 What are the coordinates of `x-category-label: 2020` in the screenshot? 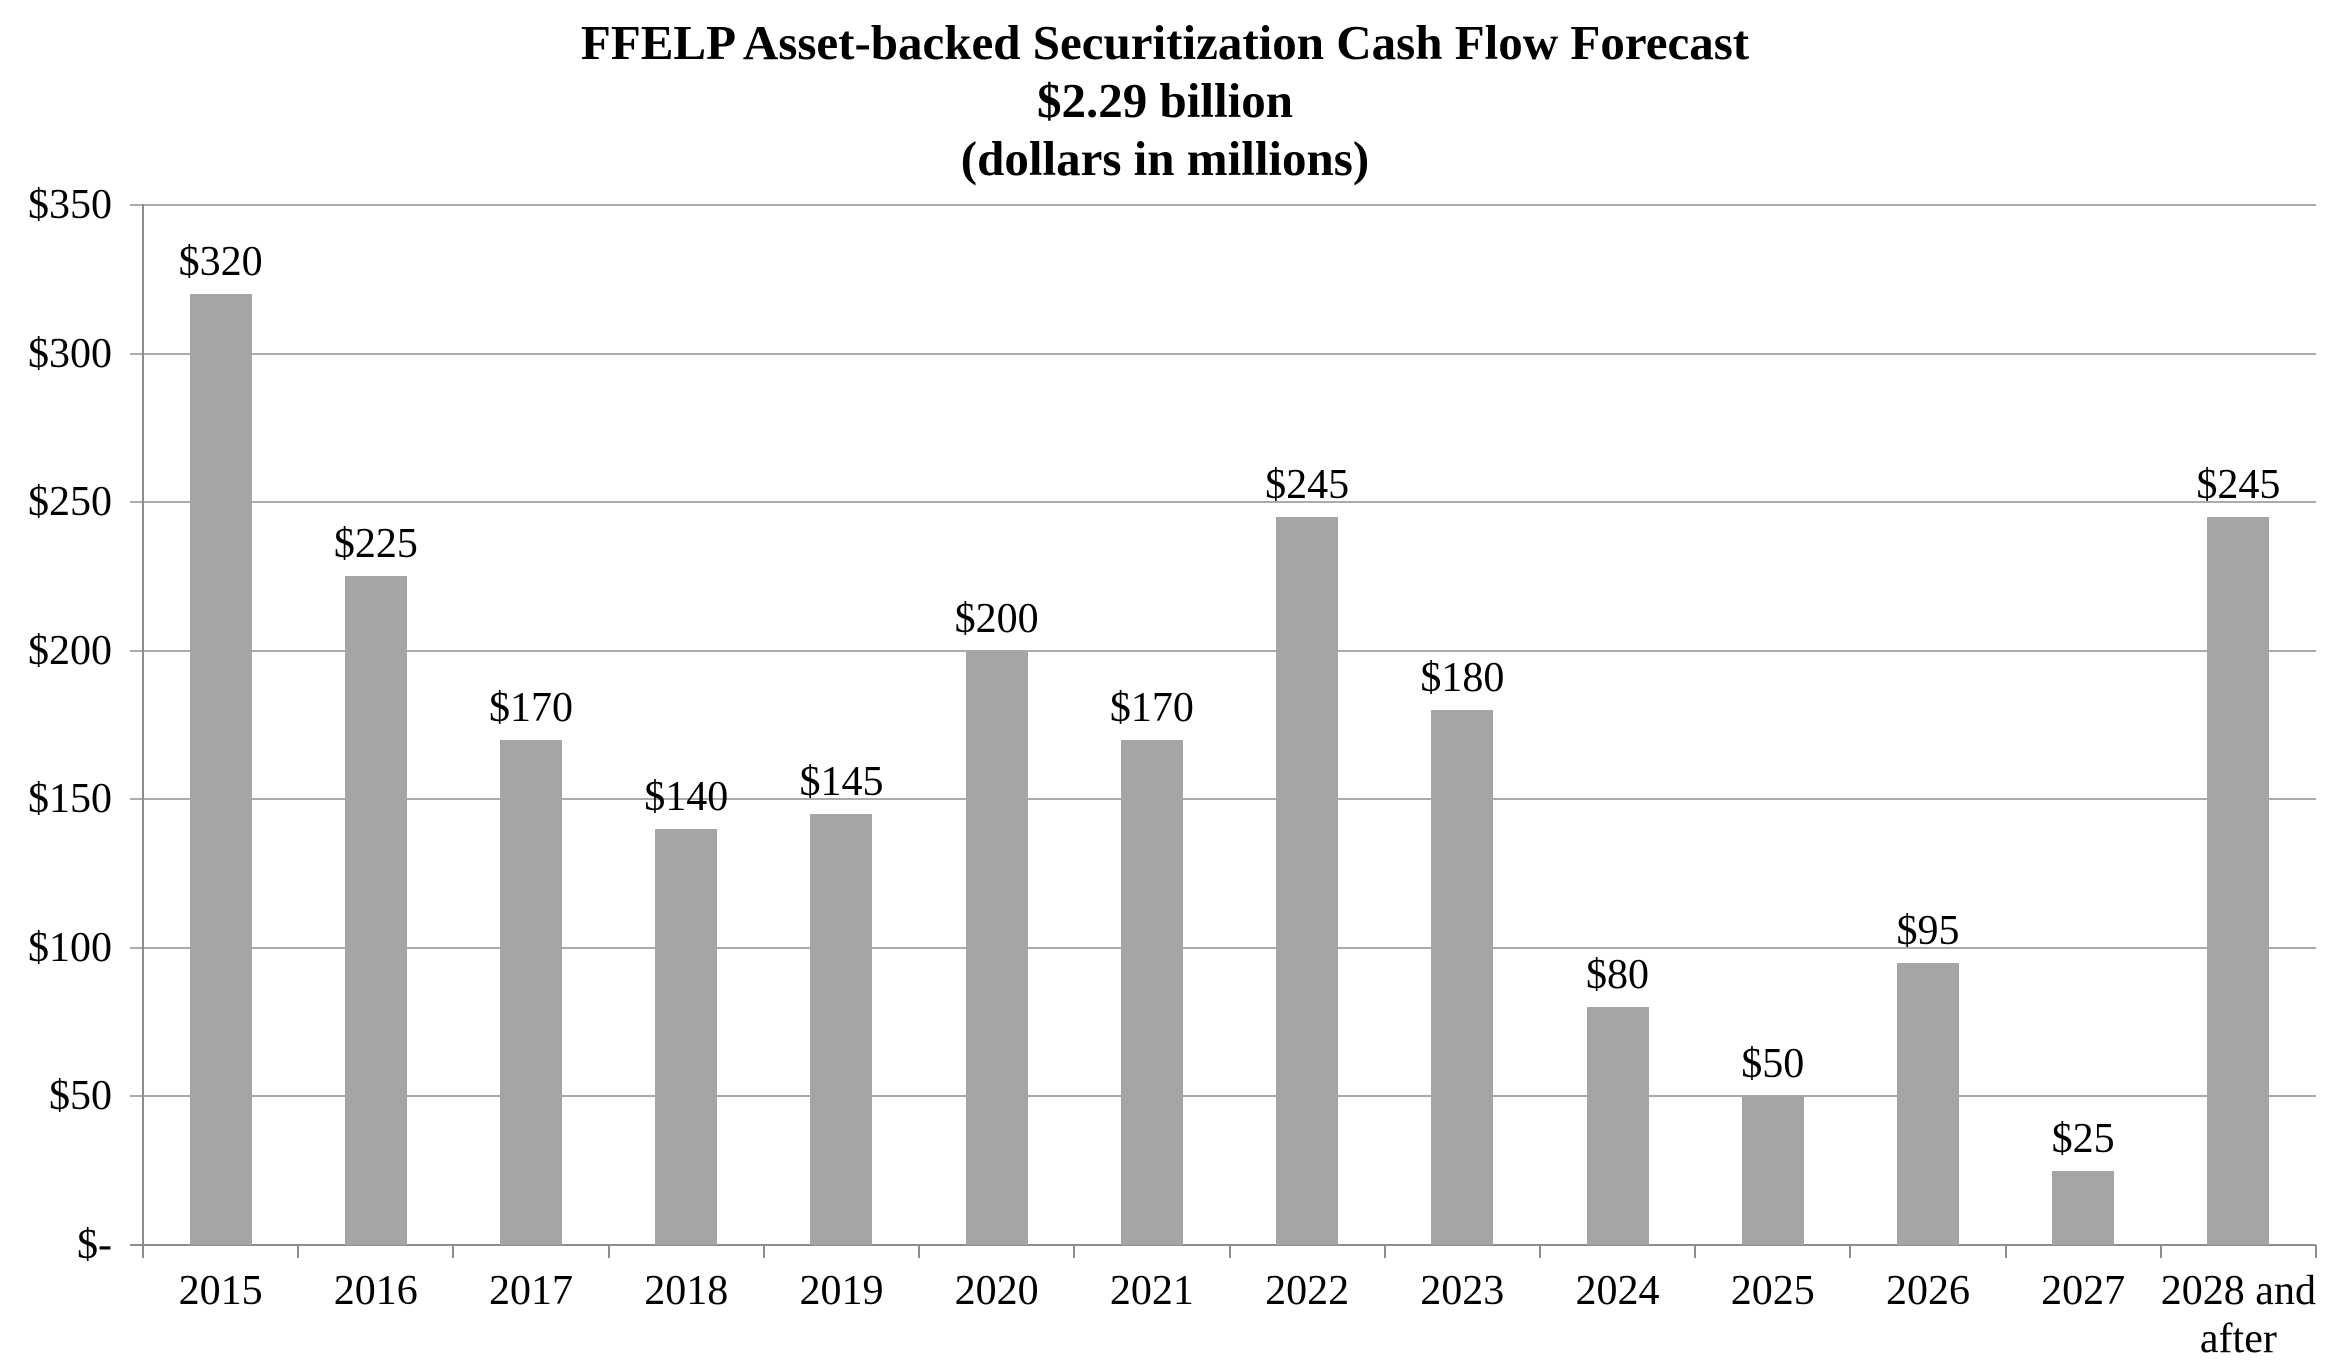 It's located at (996, 1291).